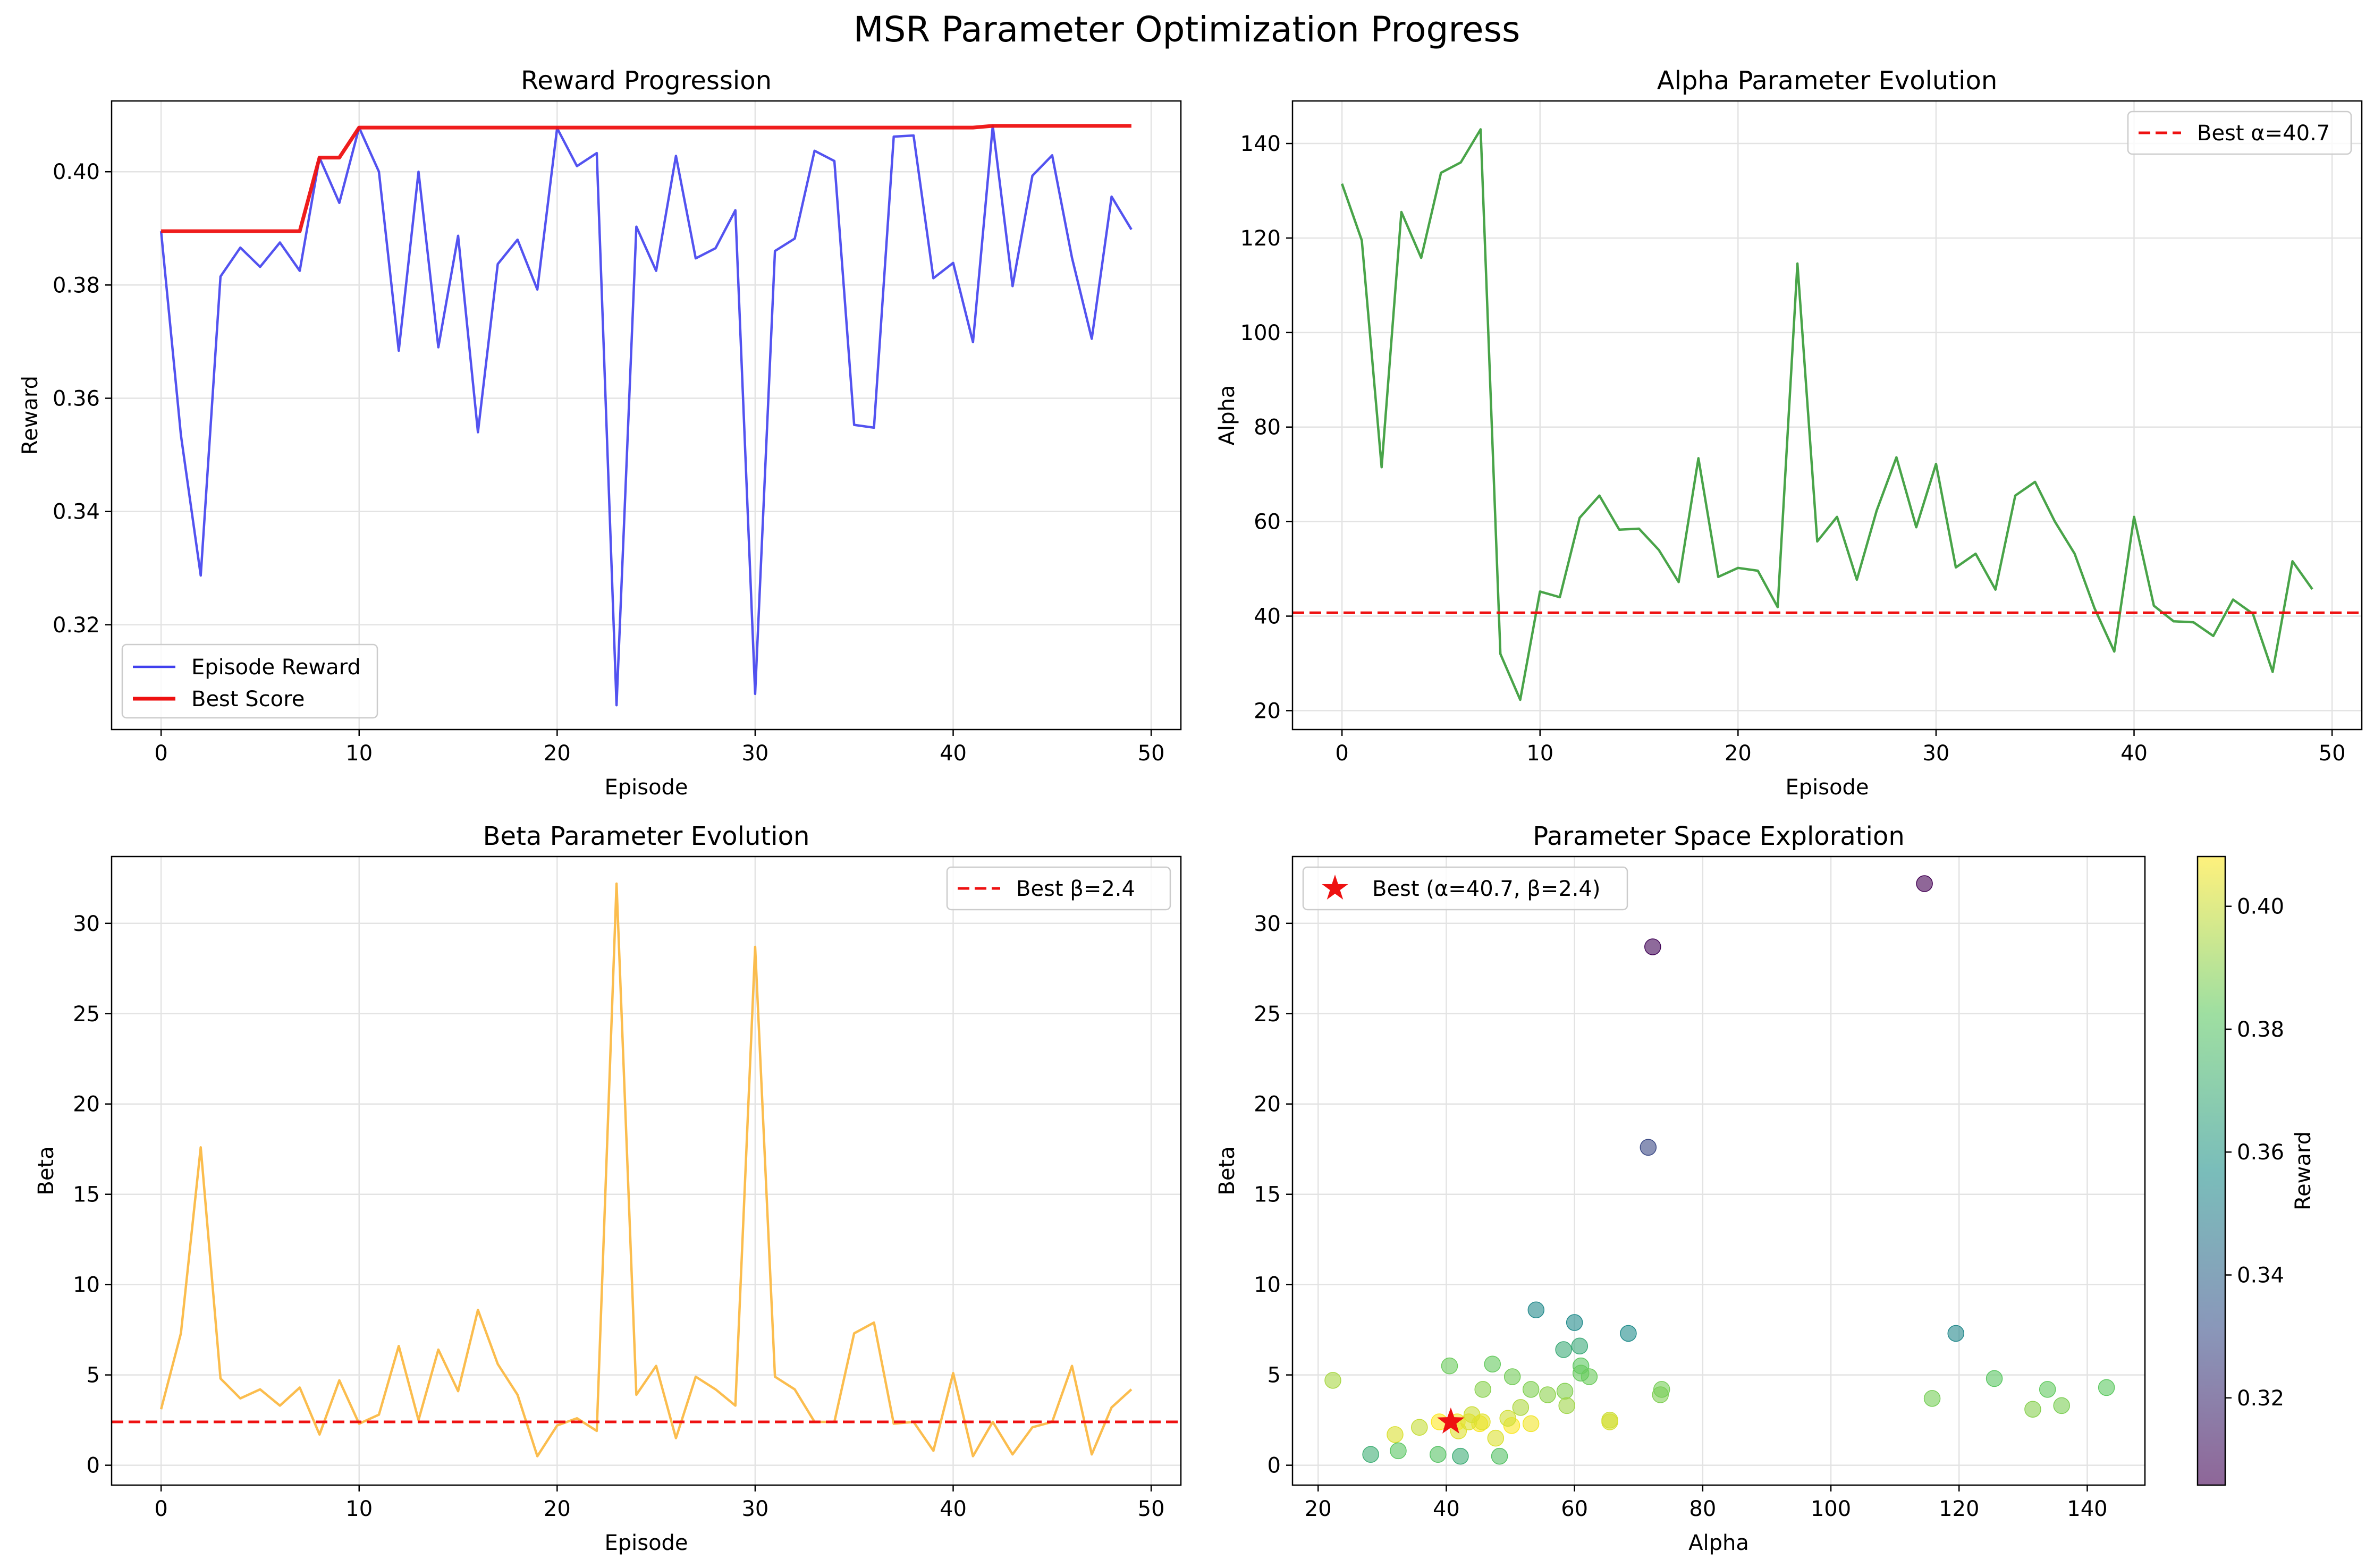  I want to click on y-tick-label: 120, so click(1260, 238).